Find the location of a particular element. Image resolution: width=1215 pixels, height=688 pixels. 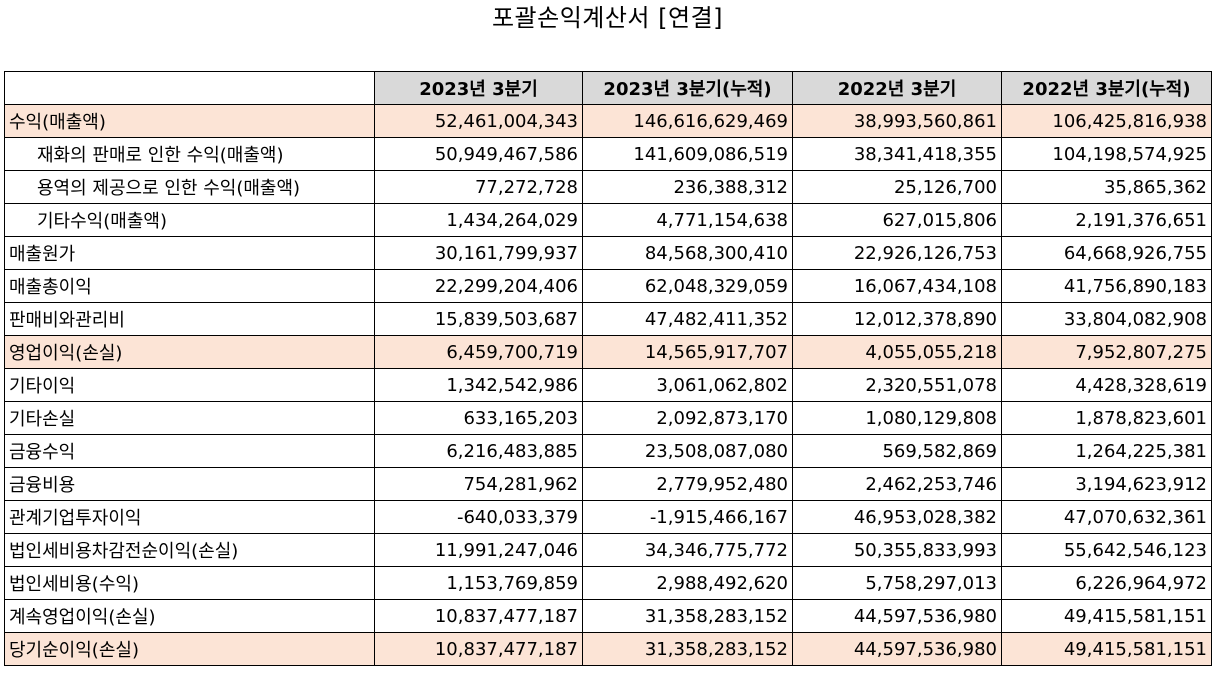

cell-value: 6,459,700,719 is located at coordinates (478, 352).